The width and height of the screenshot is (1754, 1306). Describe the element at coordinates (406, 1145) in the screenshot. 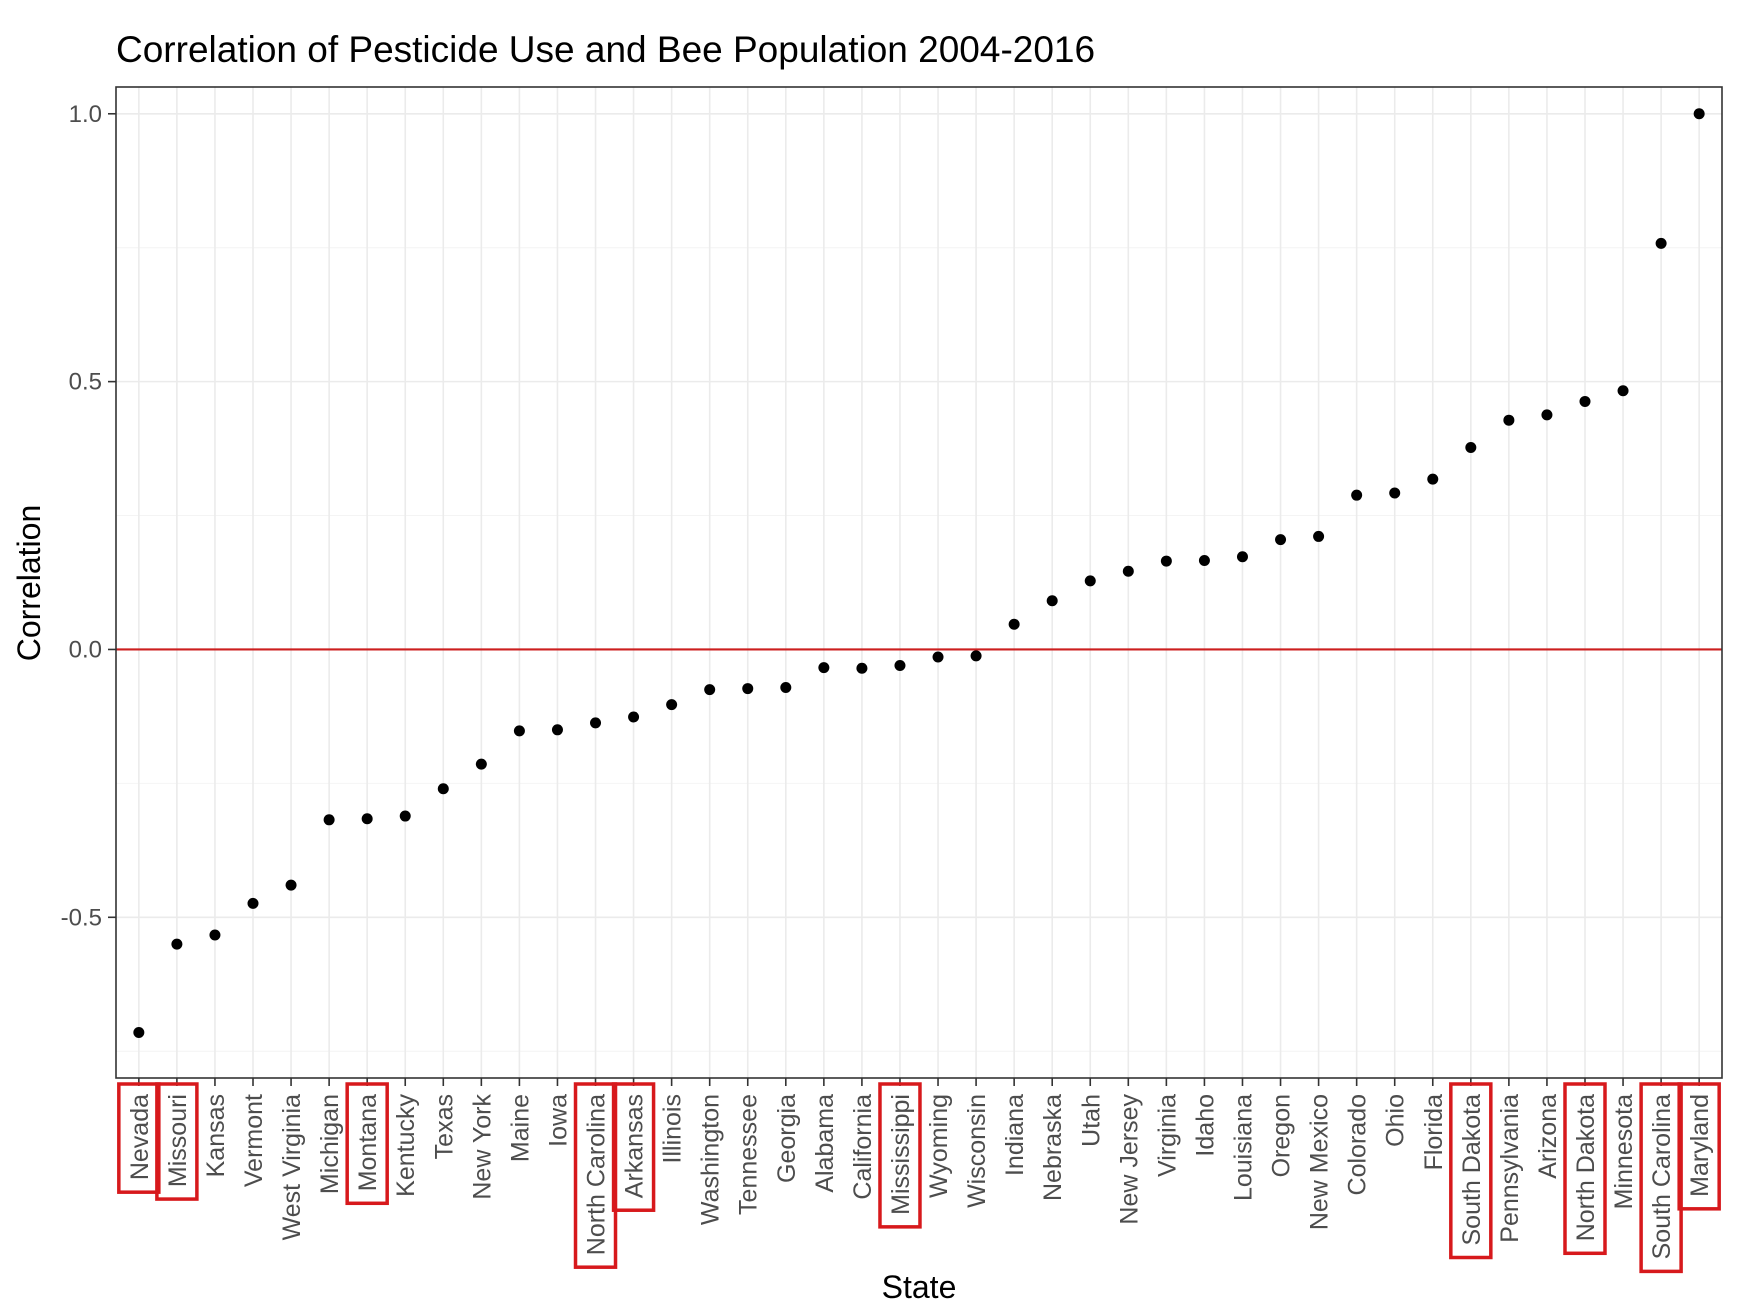

I see `x-tick-label: Kentucky` at that location.